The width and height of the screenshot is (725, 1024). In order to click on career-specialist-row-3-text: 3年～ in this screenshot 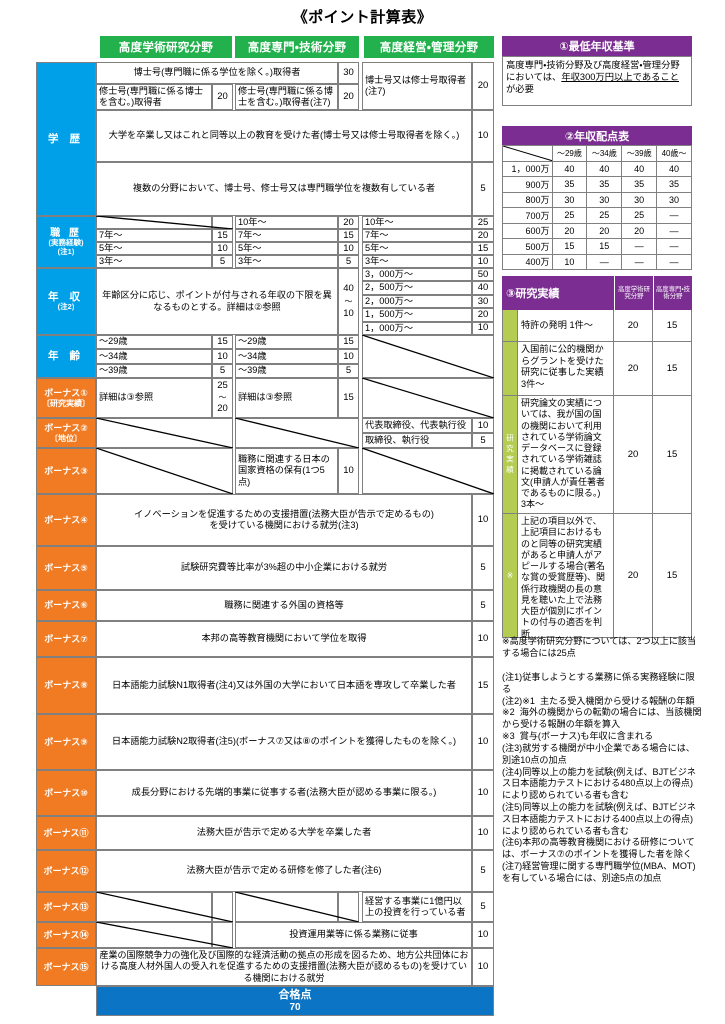, I will do `click(286, 261)`.